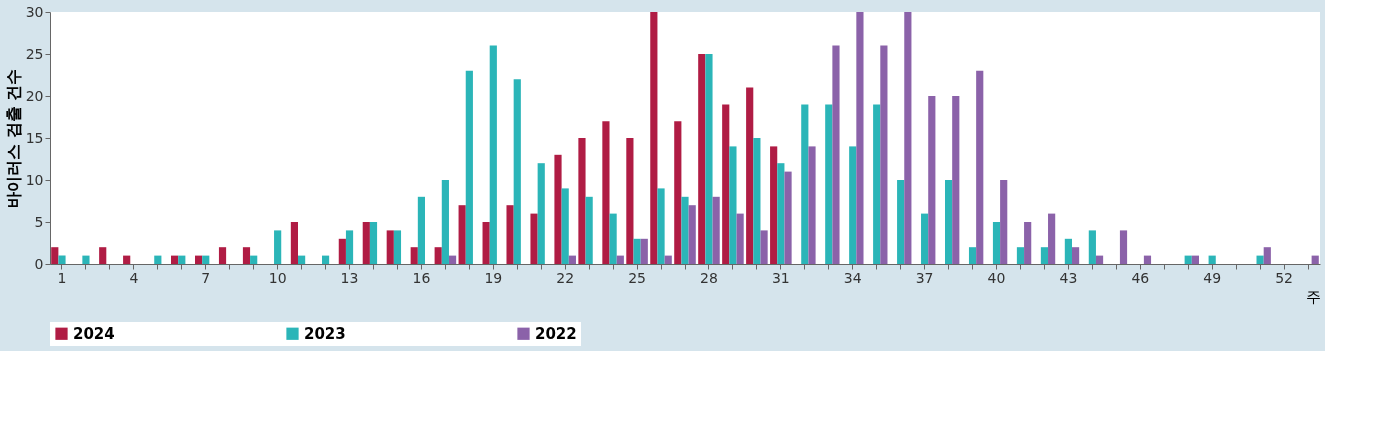  Describe the element at coordinates (421, 277) in the screenshot. I see `x-tick-label: 16` at that location.